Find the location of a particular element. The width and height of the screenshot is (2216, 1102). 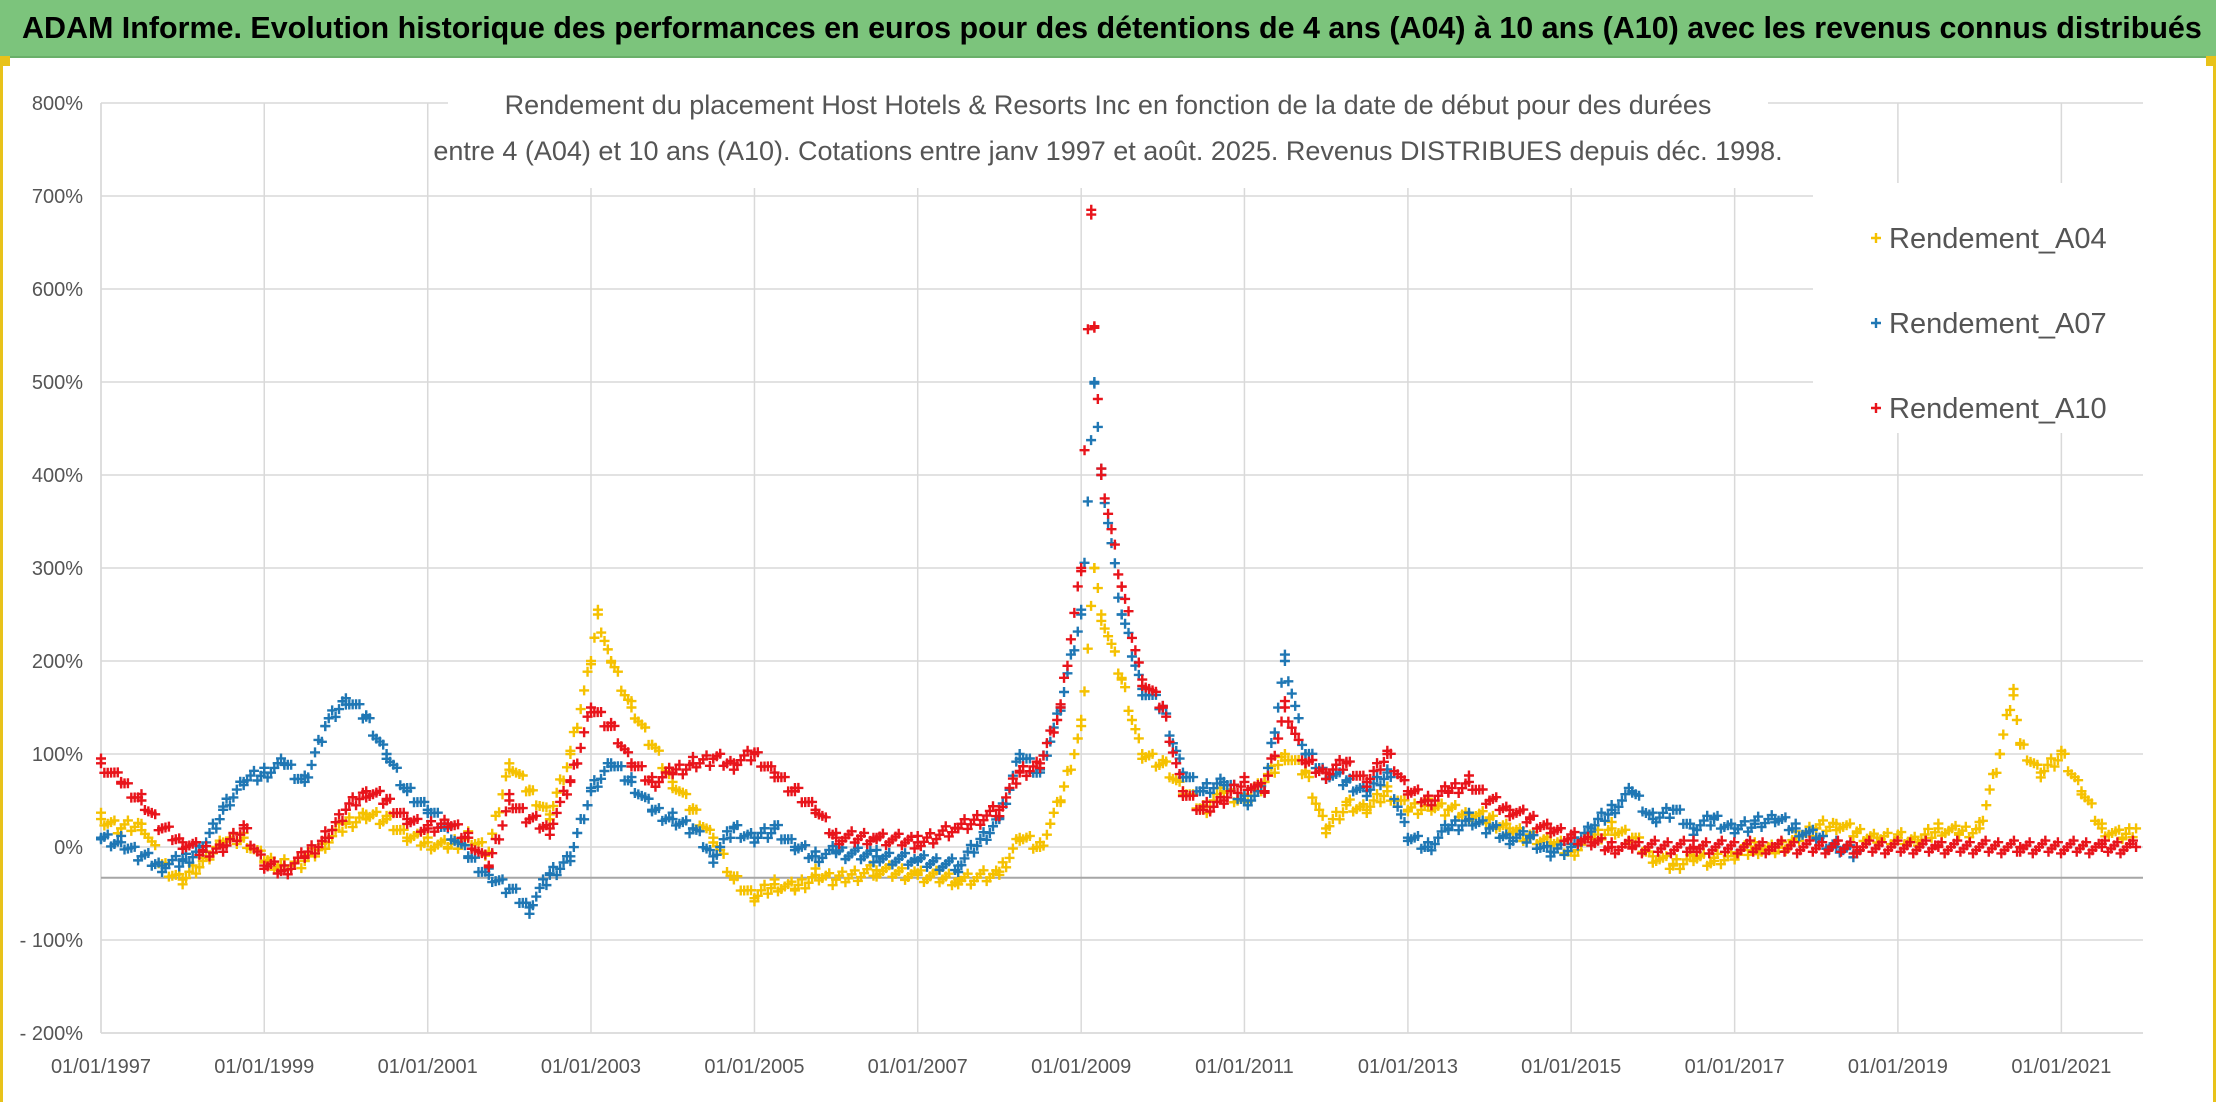

x-tick-label: 01/01/1997 is located at coordinates (101, 1067).